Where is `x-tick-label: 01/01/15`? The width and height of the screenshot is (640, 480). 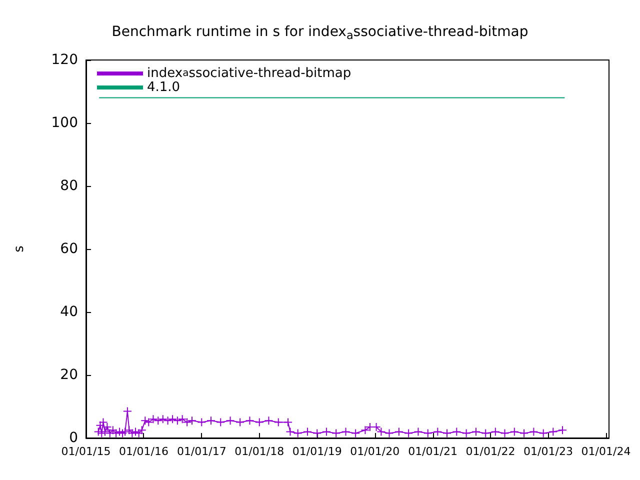 x-tick-label: 01/01/15 is located at coordinates (86, 451).